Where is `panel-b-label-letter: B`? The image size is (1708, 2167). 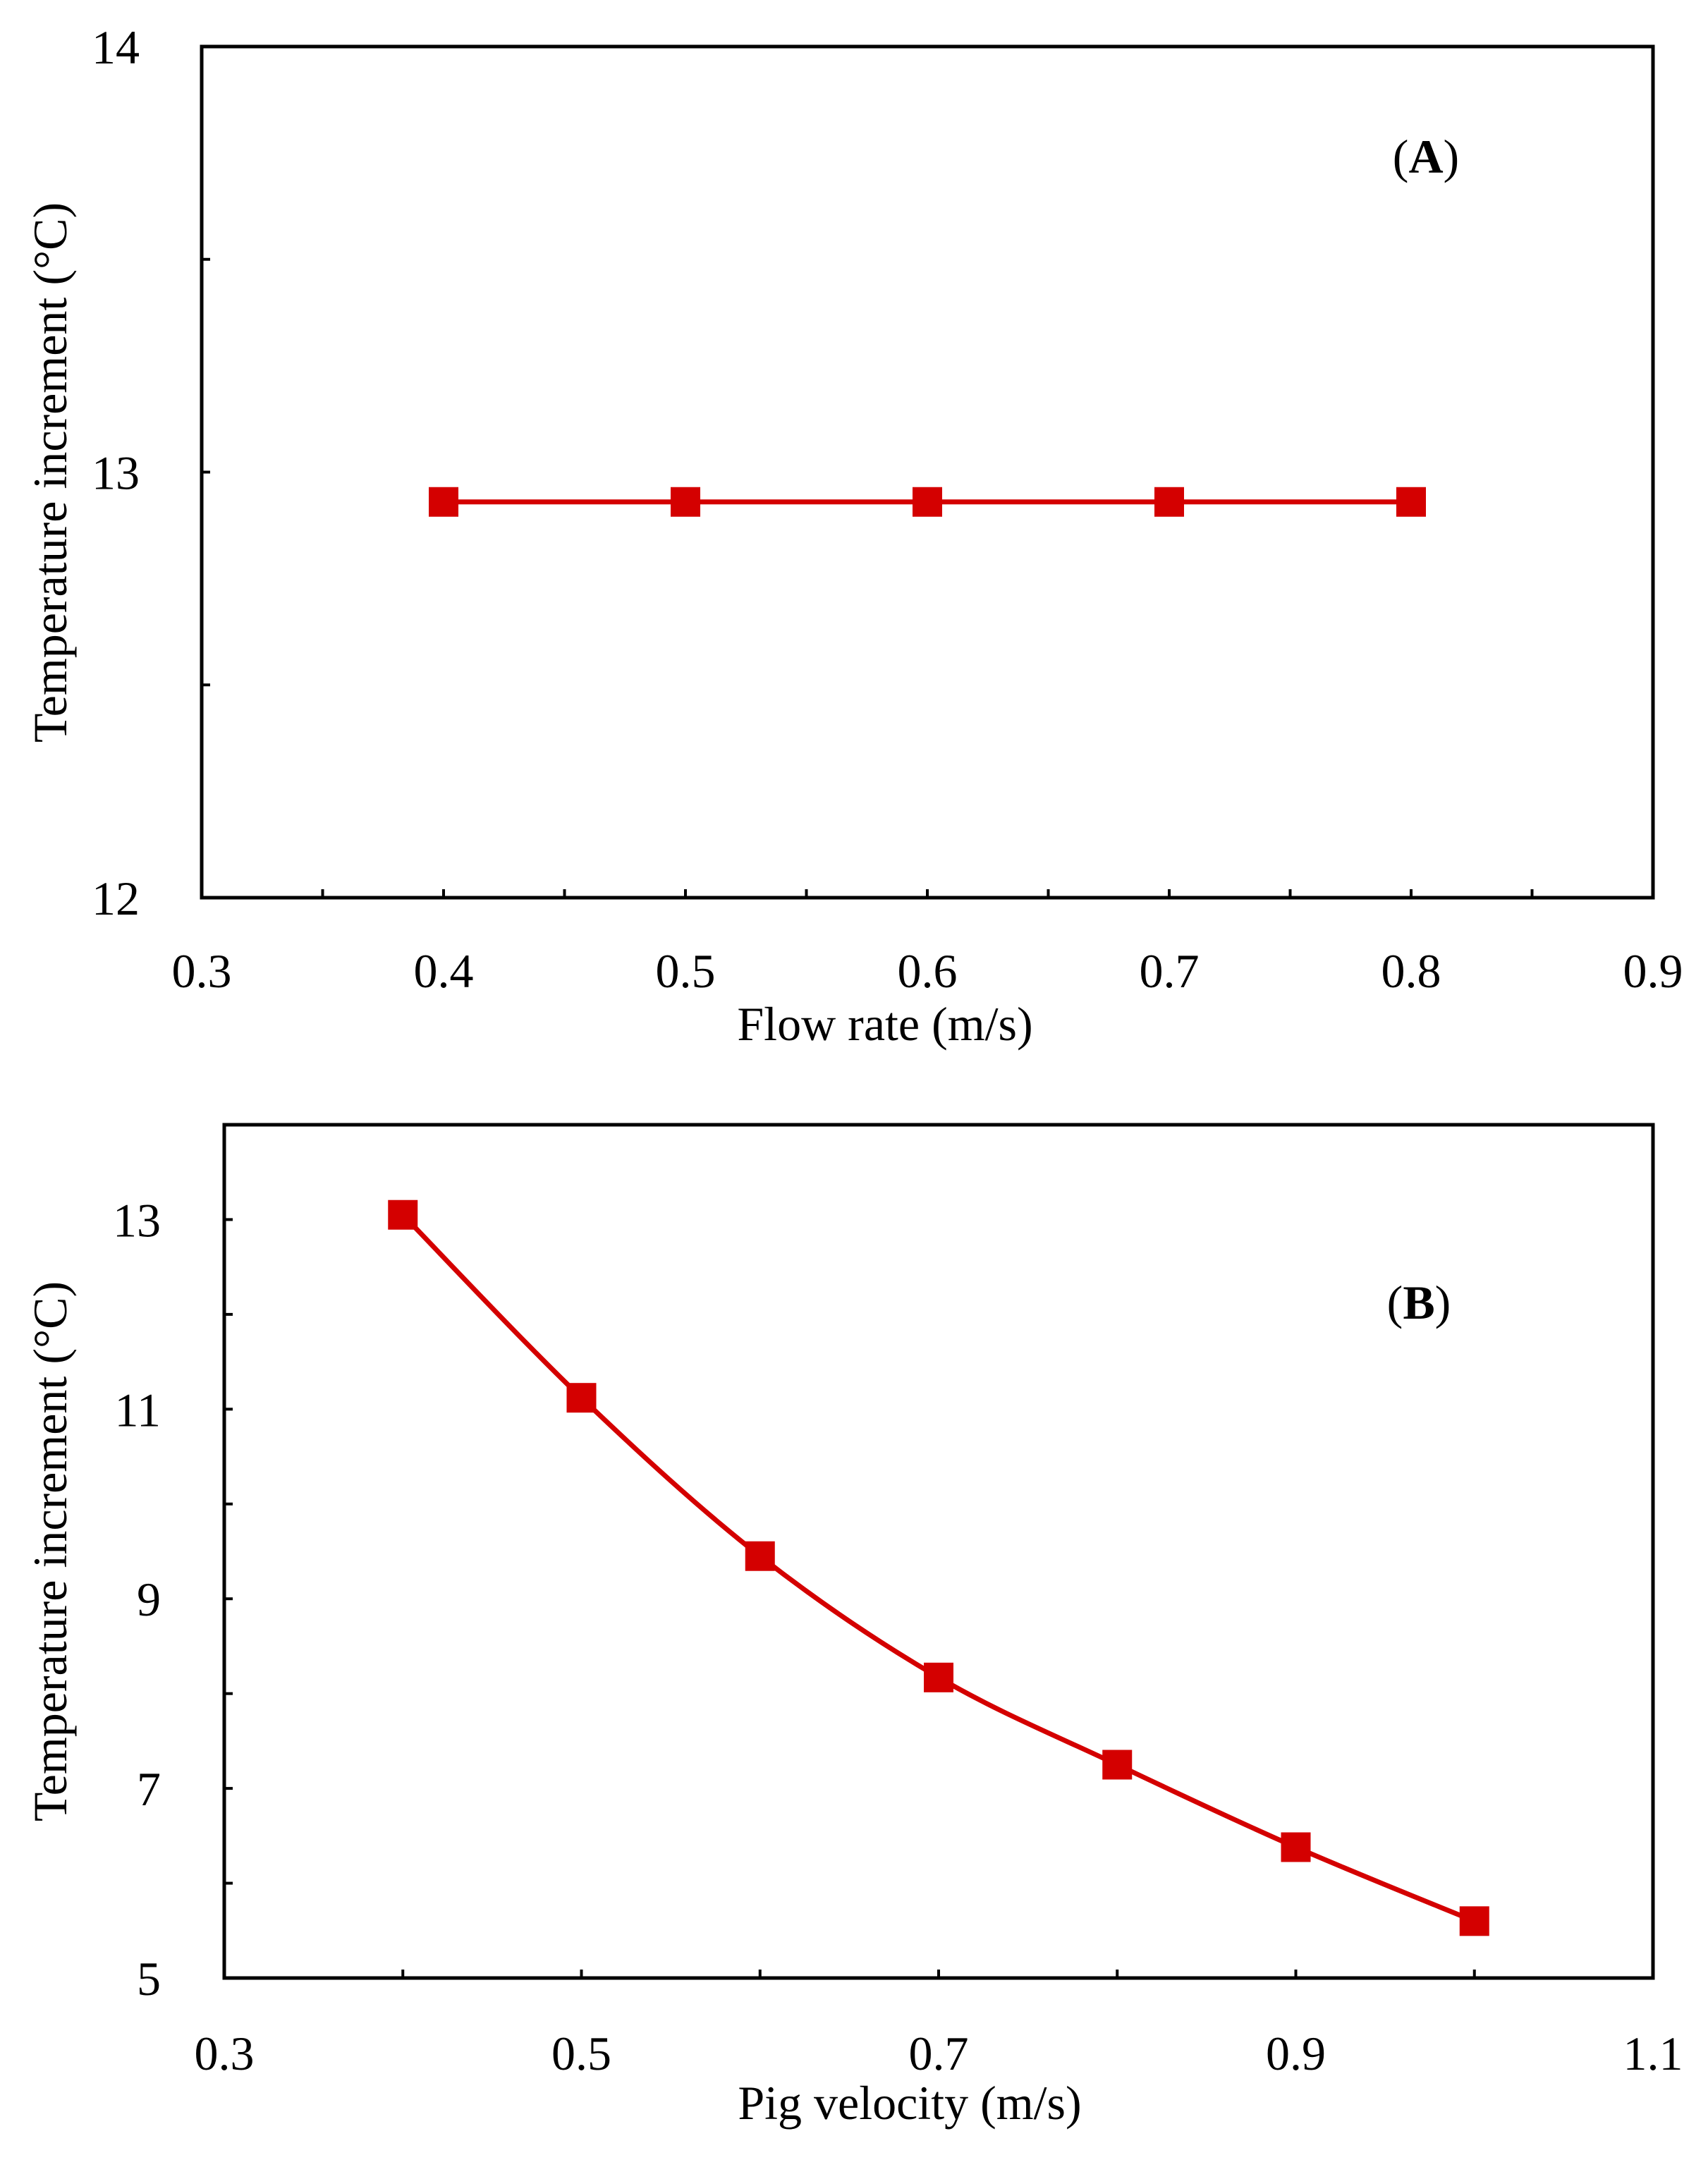
panel-b-label-letter: B is located at coordinates (1418, 1302).